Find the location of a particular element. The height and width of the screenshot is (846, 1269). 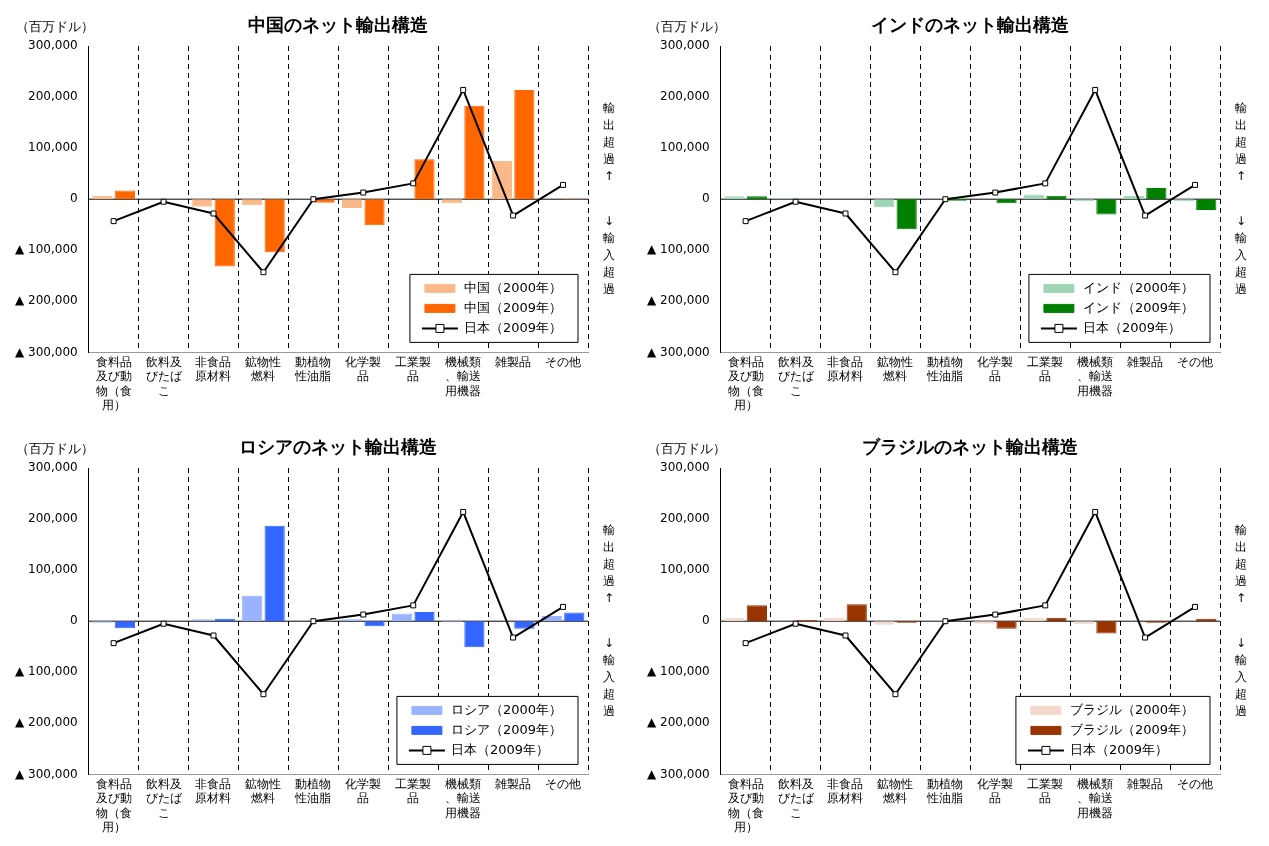

legend-label: 中国（2000年） is located at coordinates (513, 287).